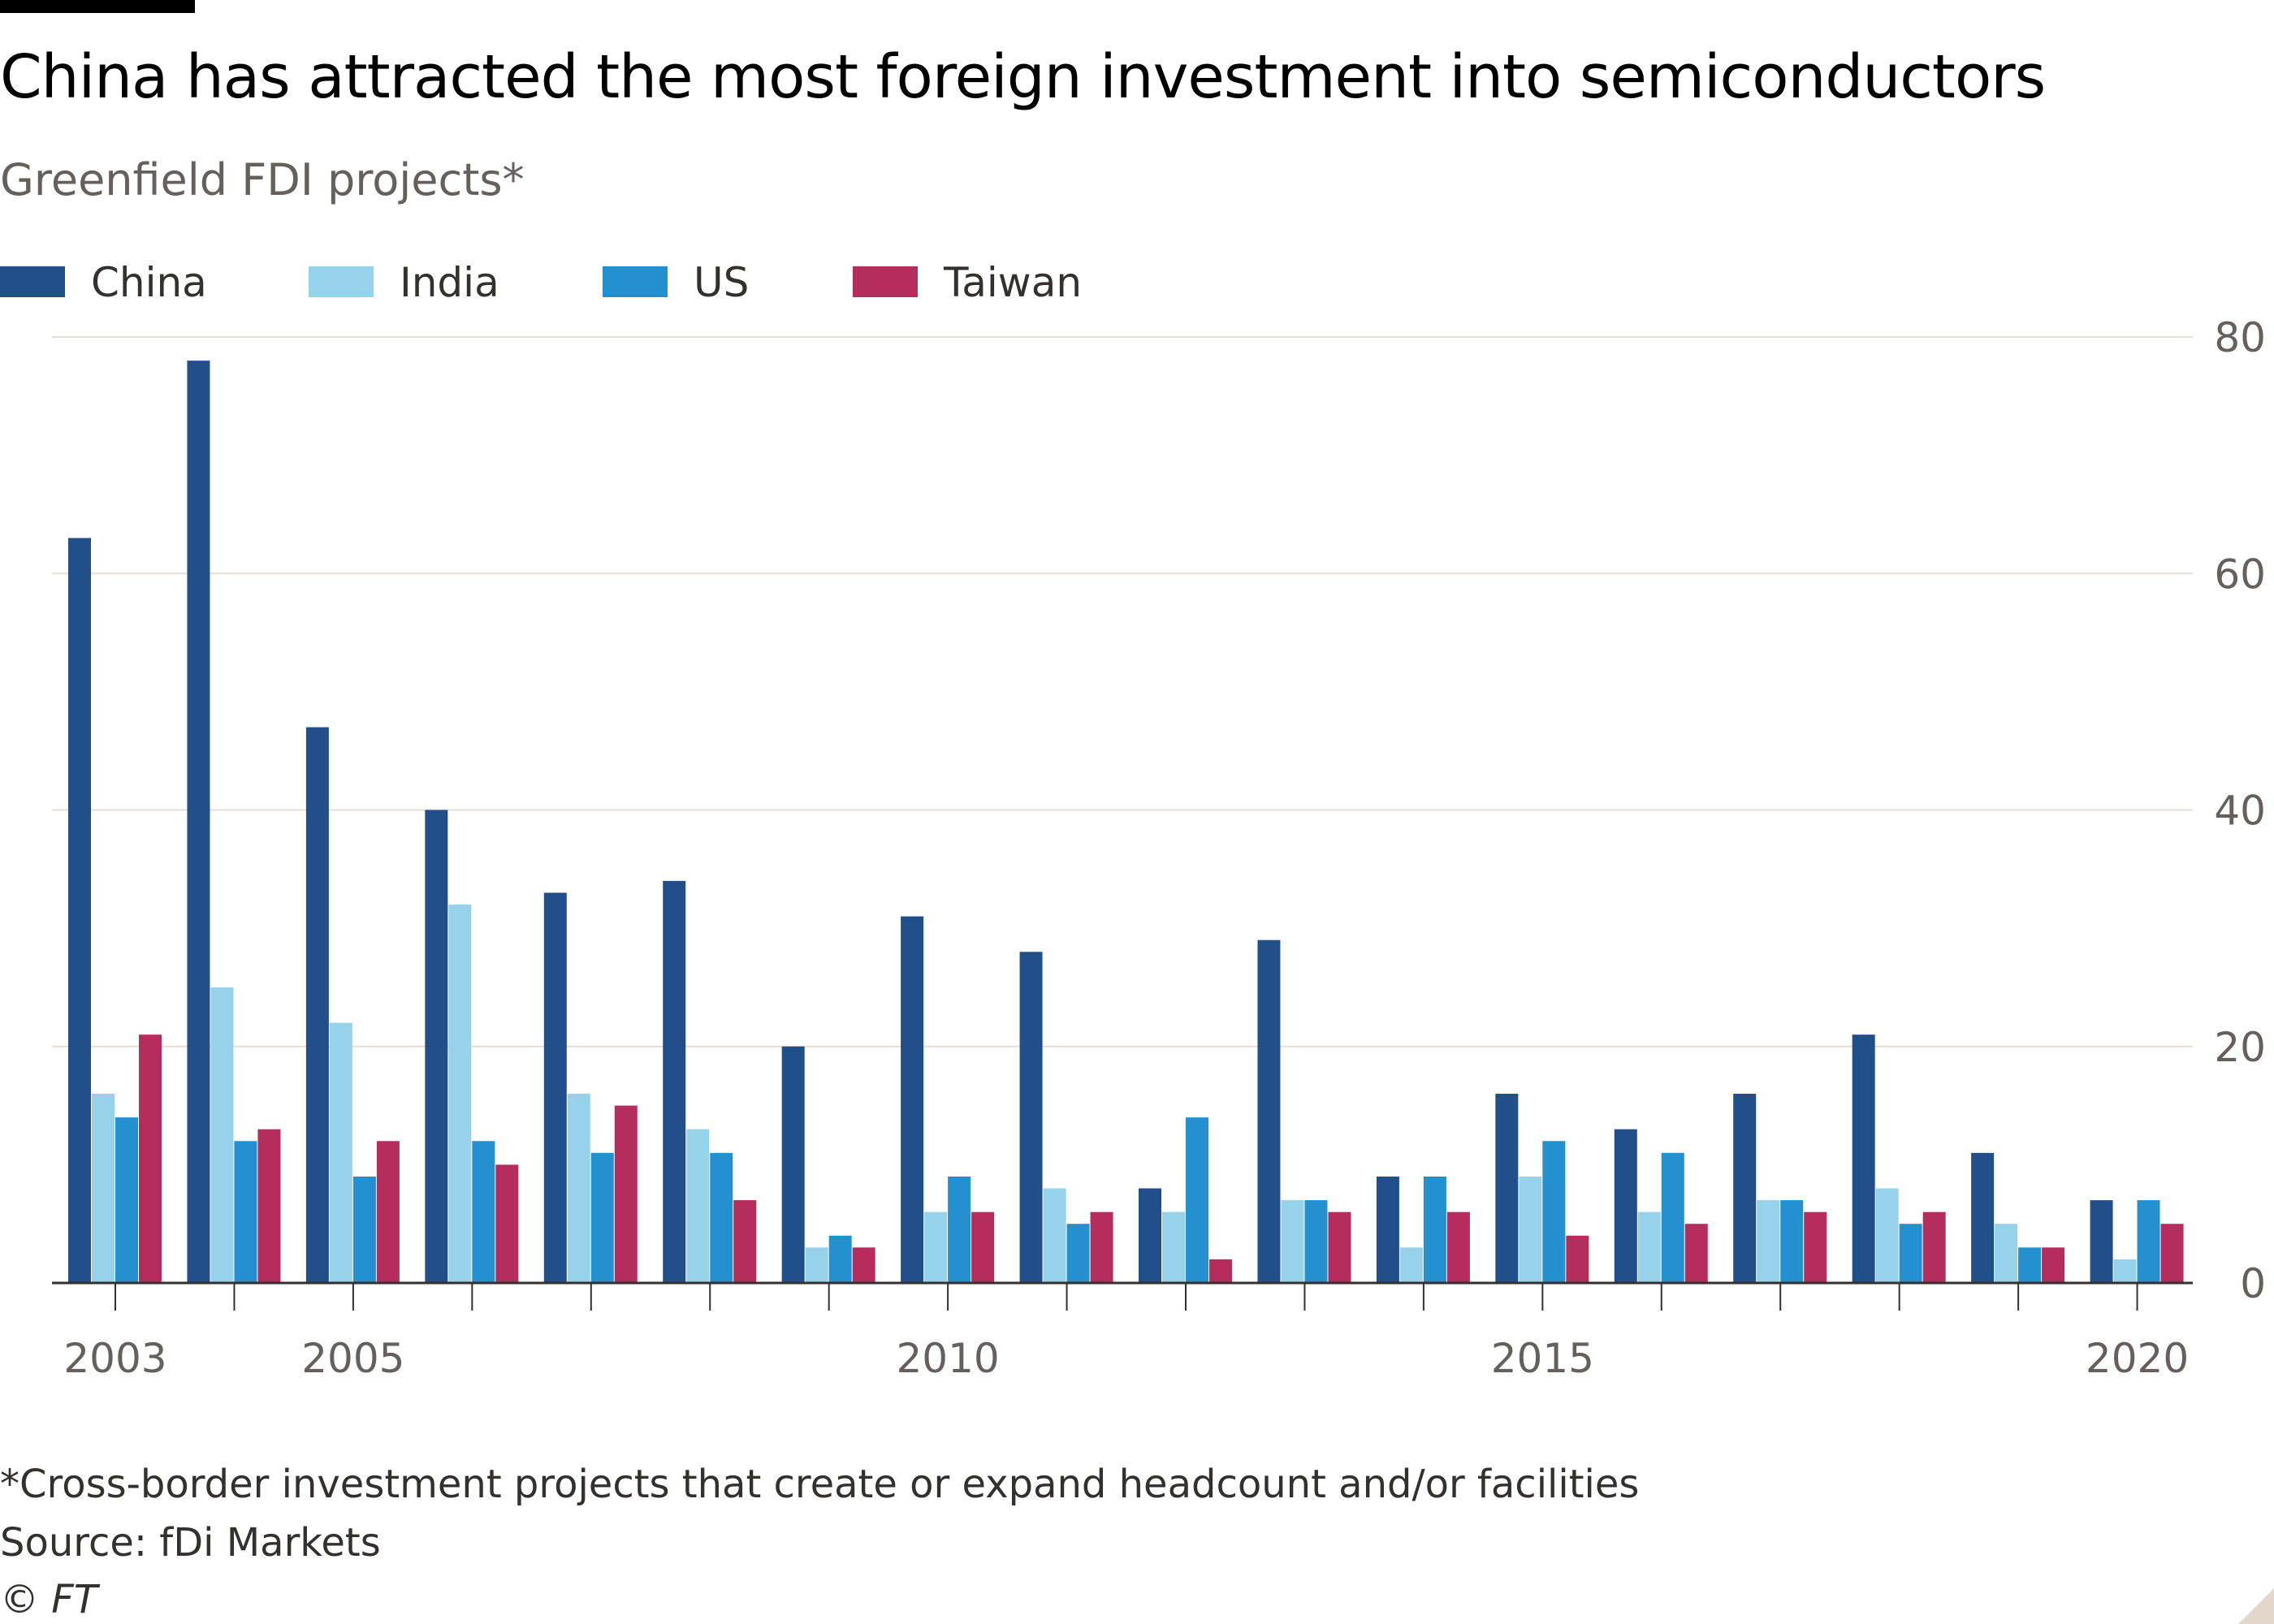 Image resolution: width=2274 pixels, height=1624 pixels. Describe the element at coordinates (2138, 1359) in the screenshot. I see `x-tick-label: 2020` at that location.